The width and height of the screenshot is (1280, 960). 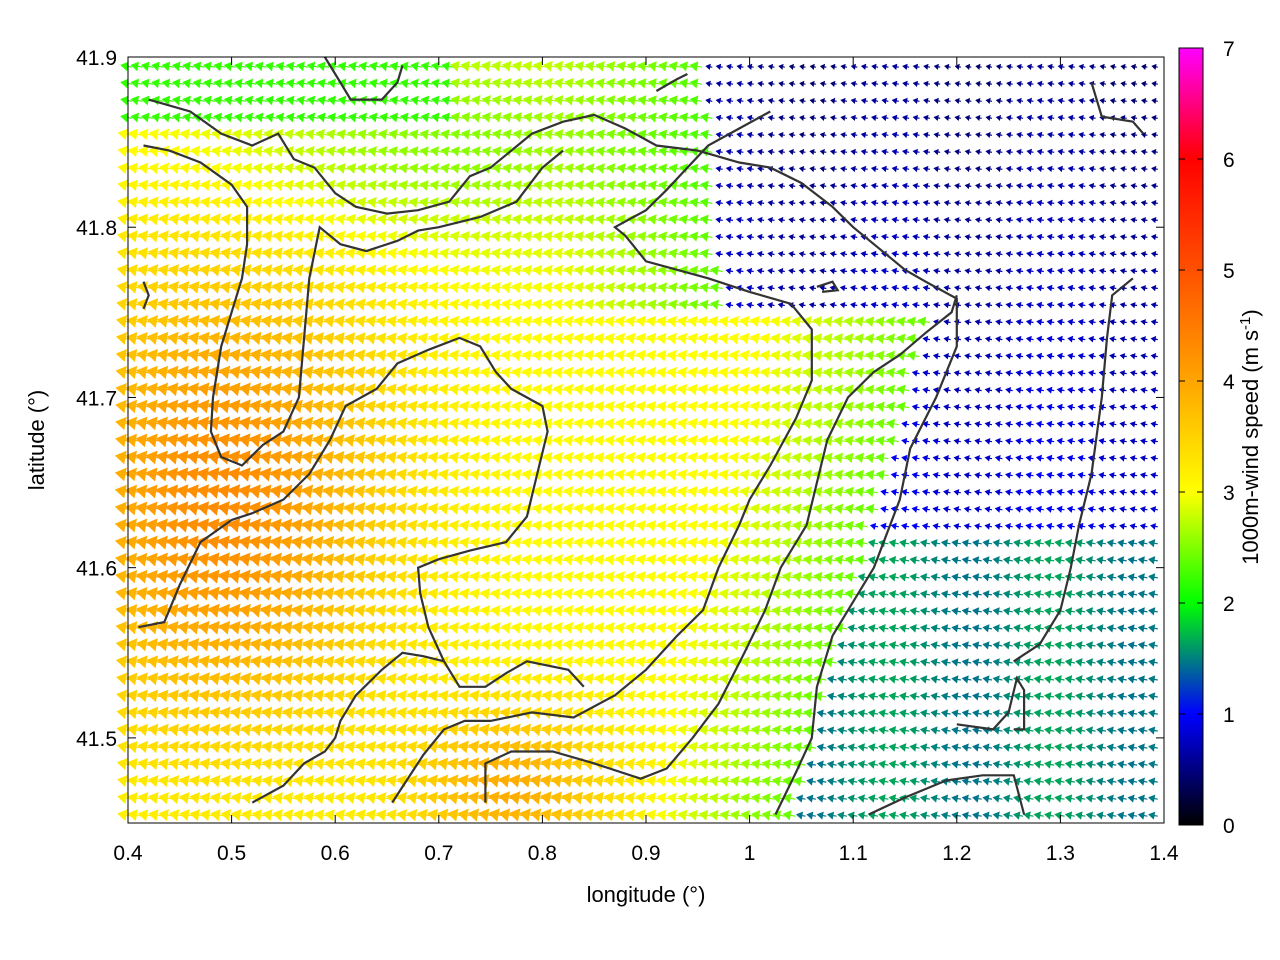 What do you see at coordinates (96, 398) in the screenshot?
I see `y-tick-label: 41.7` at bounding box center [96, 398].